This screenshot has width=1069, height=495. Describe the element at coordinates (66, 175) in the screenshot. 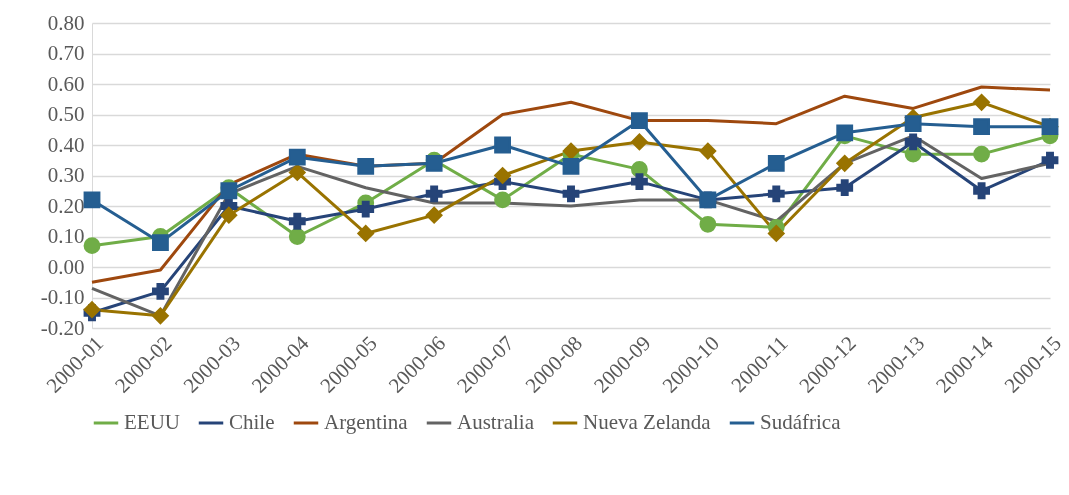

I see `y-tick-label: 0.30` at that location.